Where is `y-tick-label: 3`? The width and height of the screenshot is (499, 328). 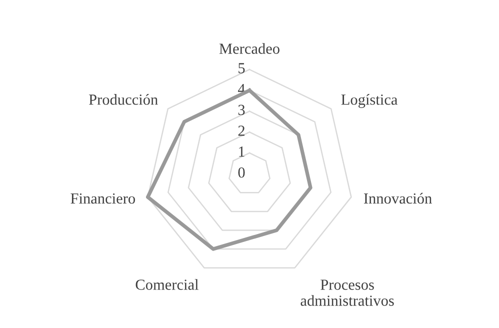
y-tick-label: 3 is located at coordinates (241, 110).